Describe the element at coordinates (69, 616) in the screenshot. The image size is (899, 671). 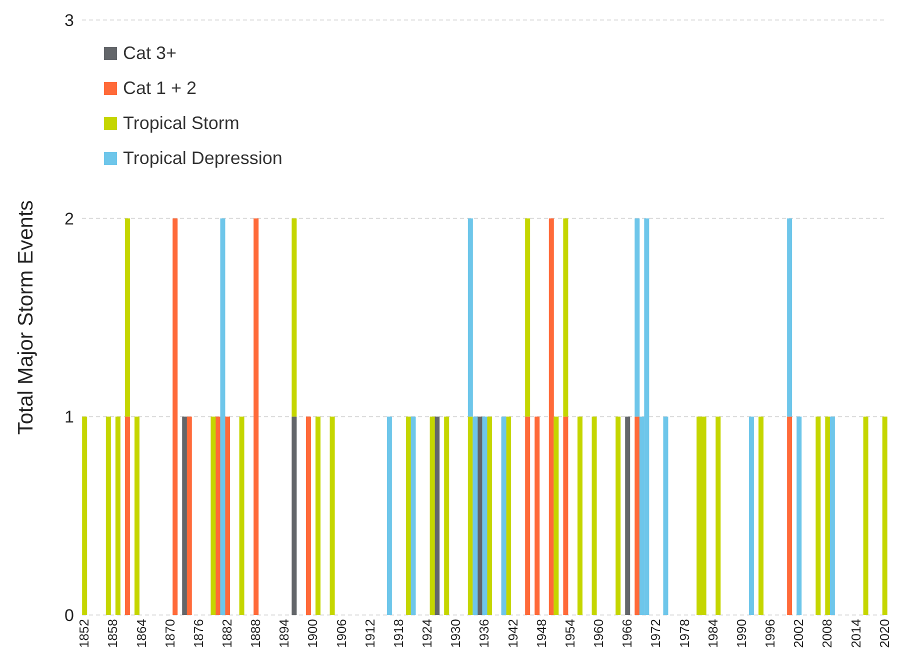
I see `y-tick-label: 0` at that location.